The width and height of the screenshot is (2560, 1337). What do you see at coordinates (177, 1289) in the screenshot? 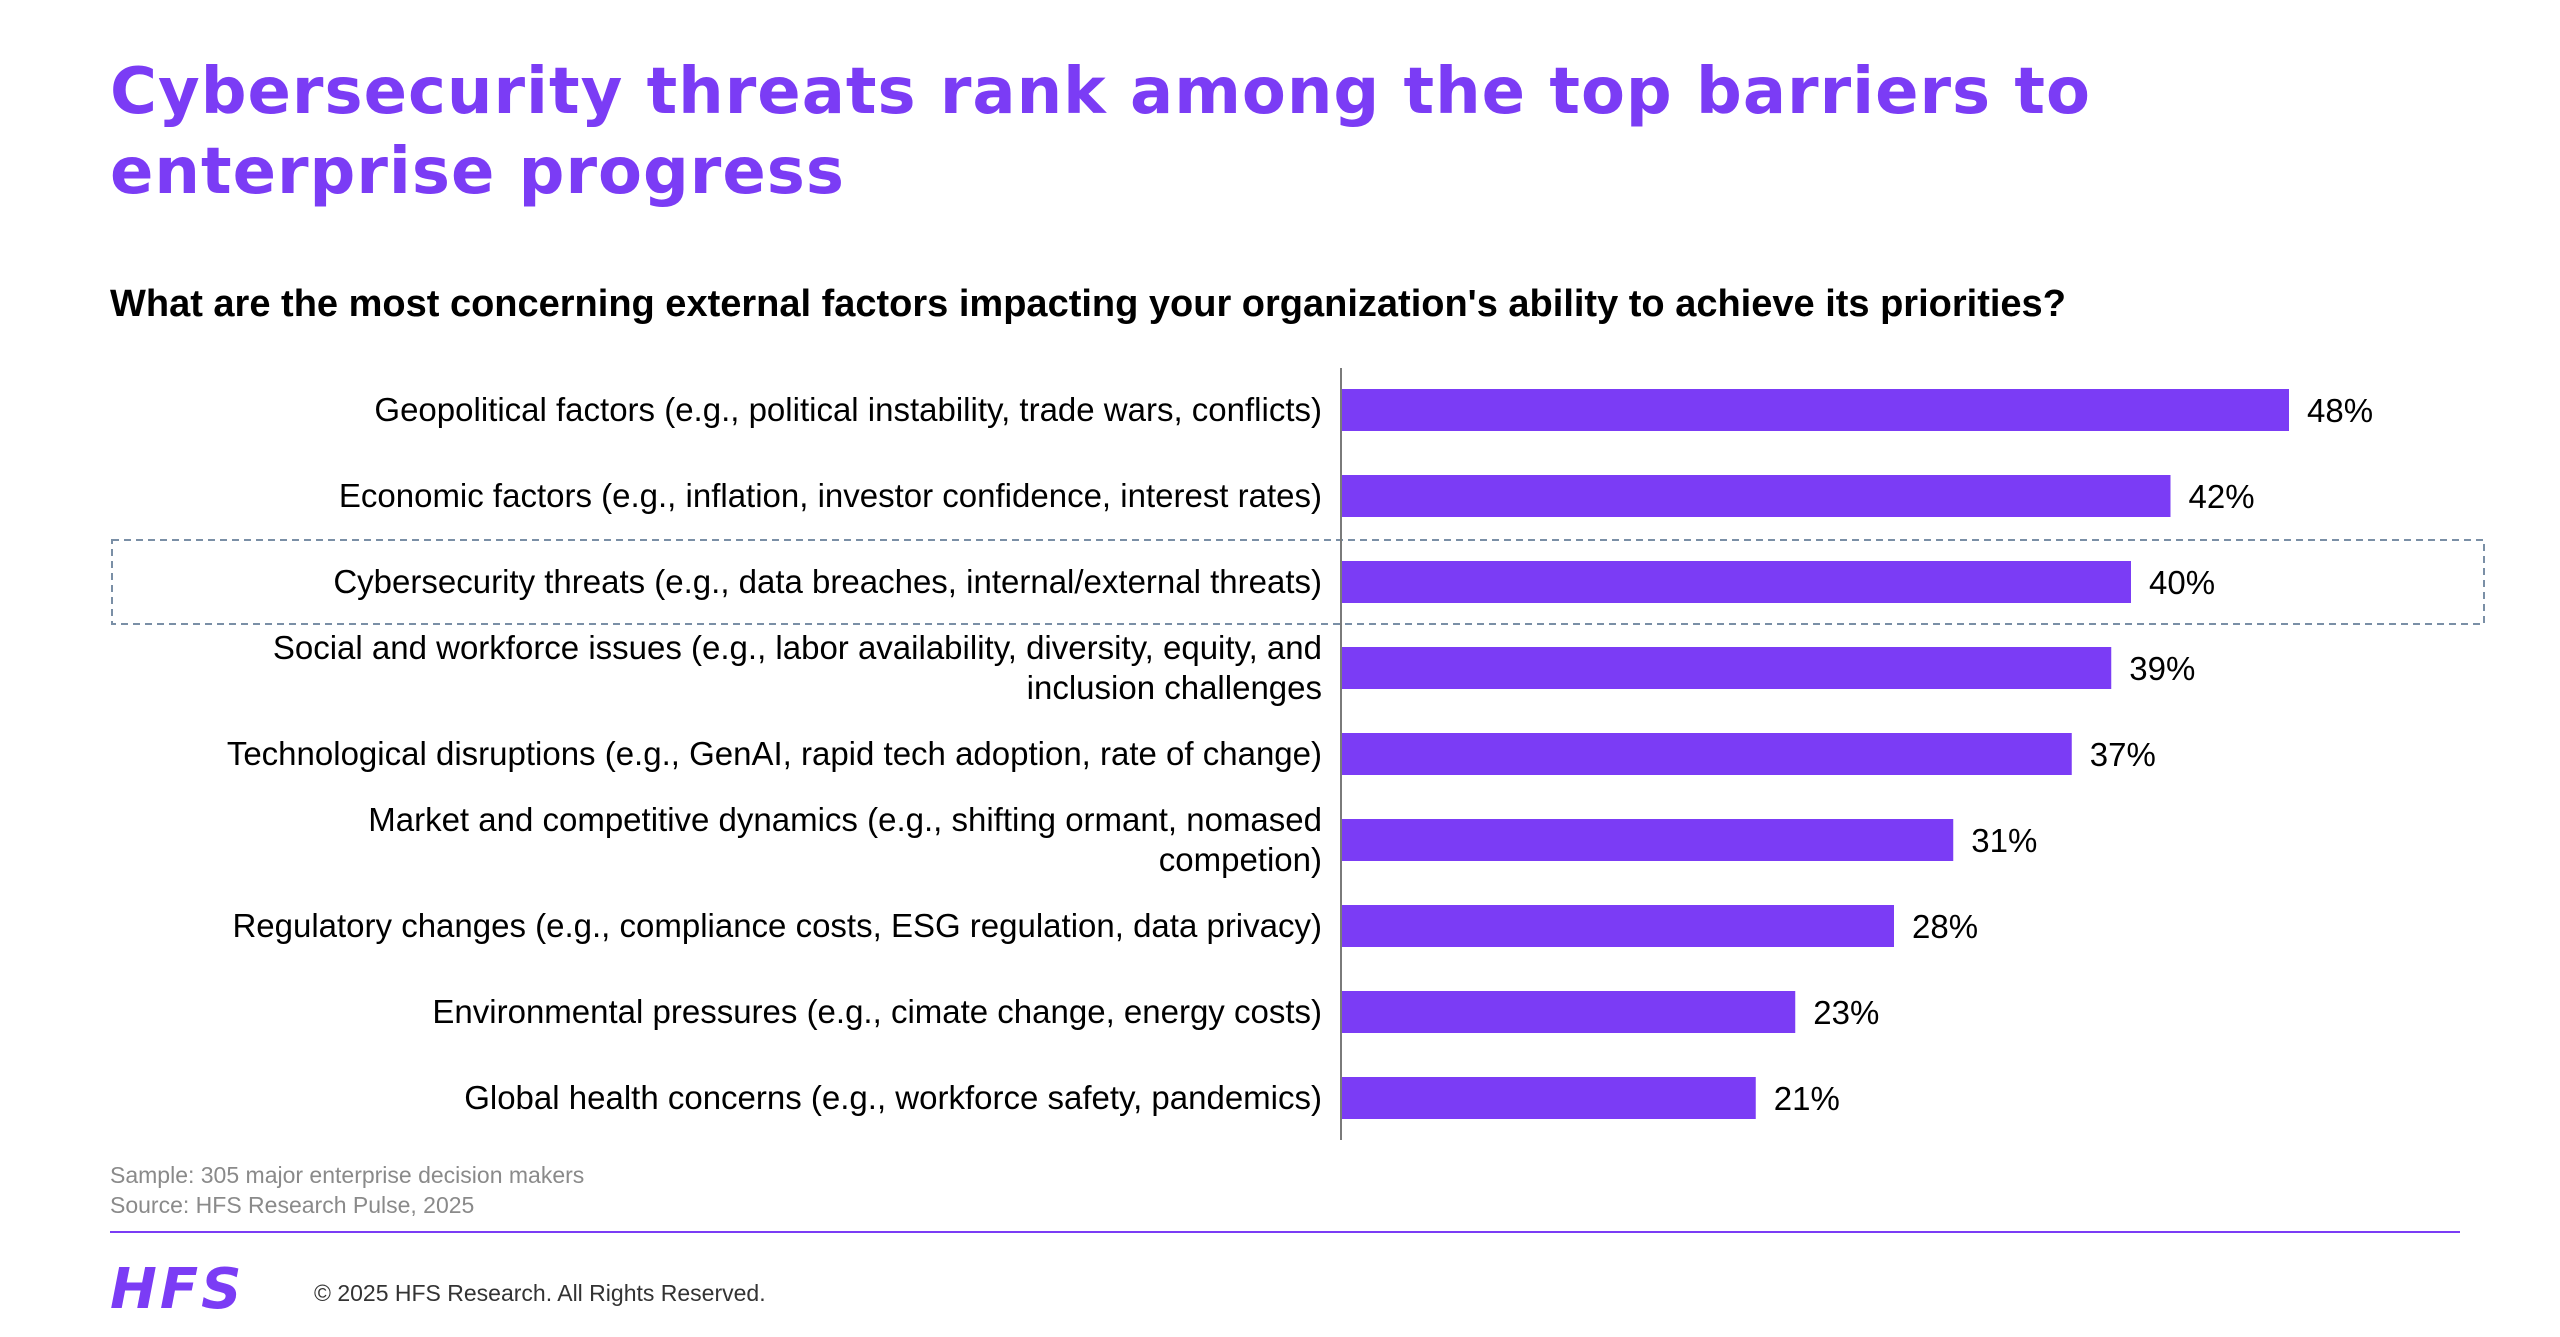
I see `hfs-logo: HFS` at bounding box center [177, 1289].